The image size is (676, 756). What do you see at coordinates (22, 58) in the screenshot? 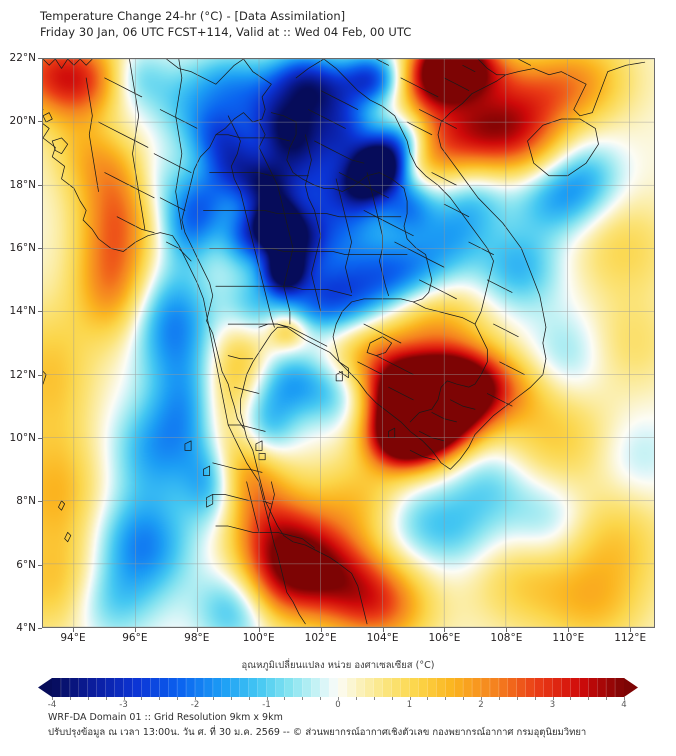
I see `lat-tick-22°N: 22°N` at bounding box center [22, 58].